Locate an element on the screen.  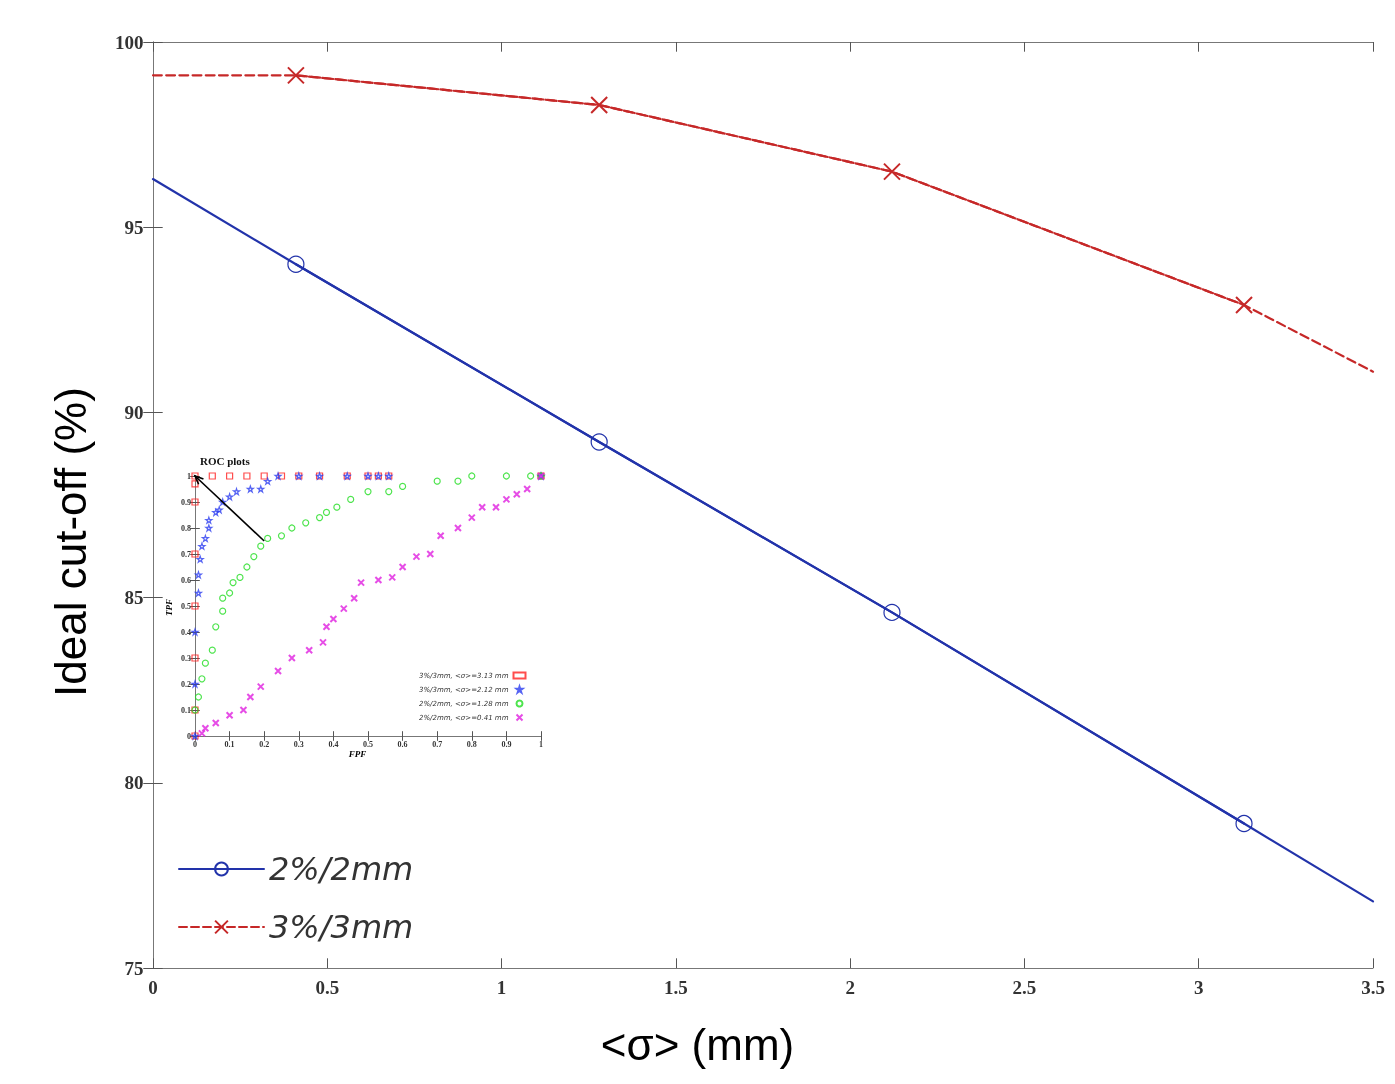
y-tick-label: 0.1 is located at coordinates (186, 710).